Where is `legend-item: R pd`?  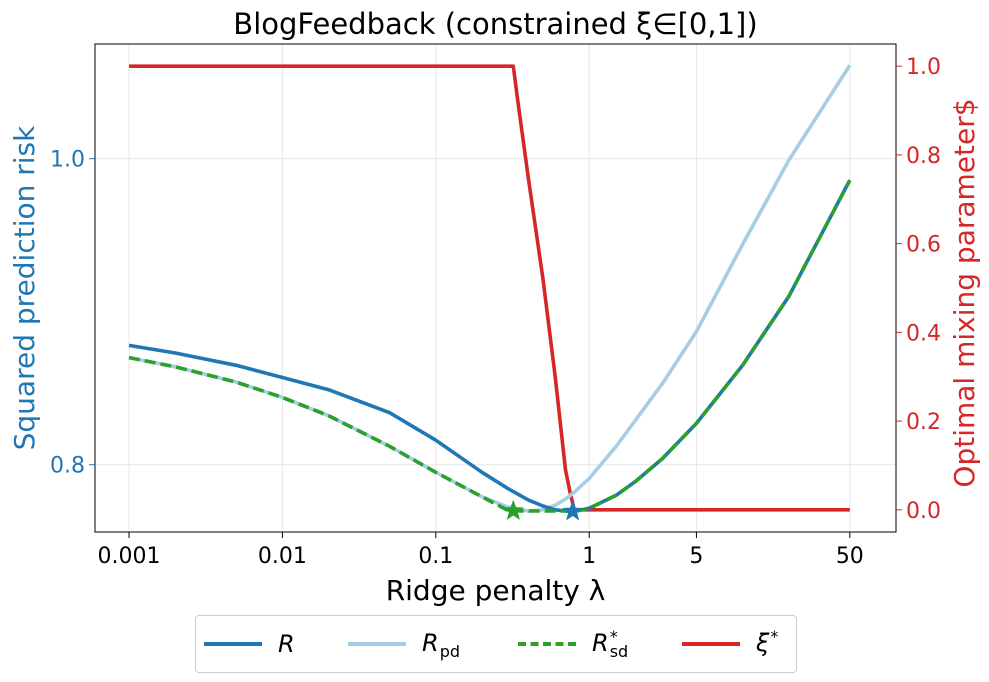
legend-item: R pd is located at coordinates (404, 644).